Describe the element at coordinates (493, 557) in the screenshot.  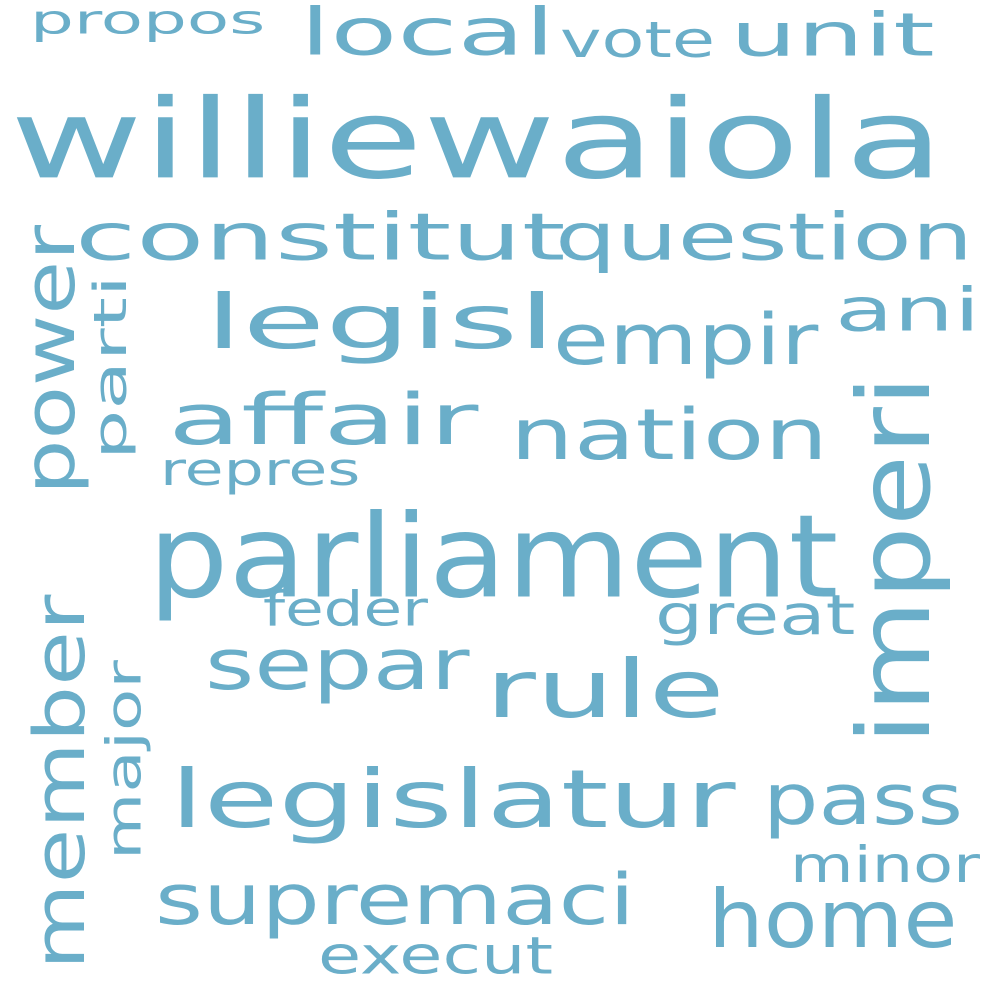
I see `word-parliament: parliament` at that location.